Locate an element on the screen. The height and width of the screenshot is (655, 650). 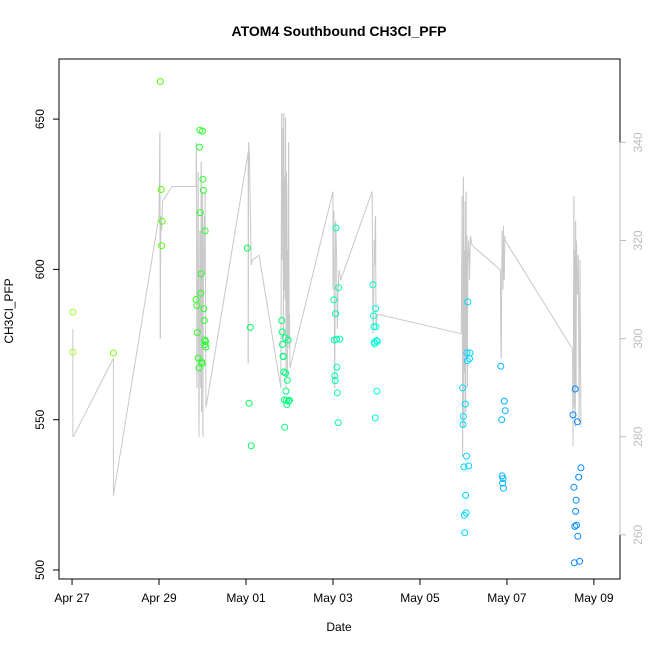
y2-tick-label: 340 is located at coordinates (638, 142).